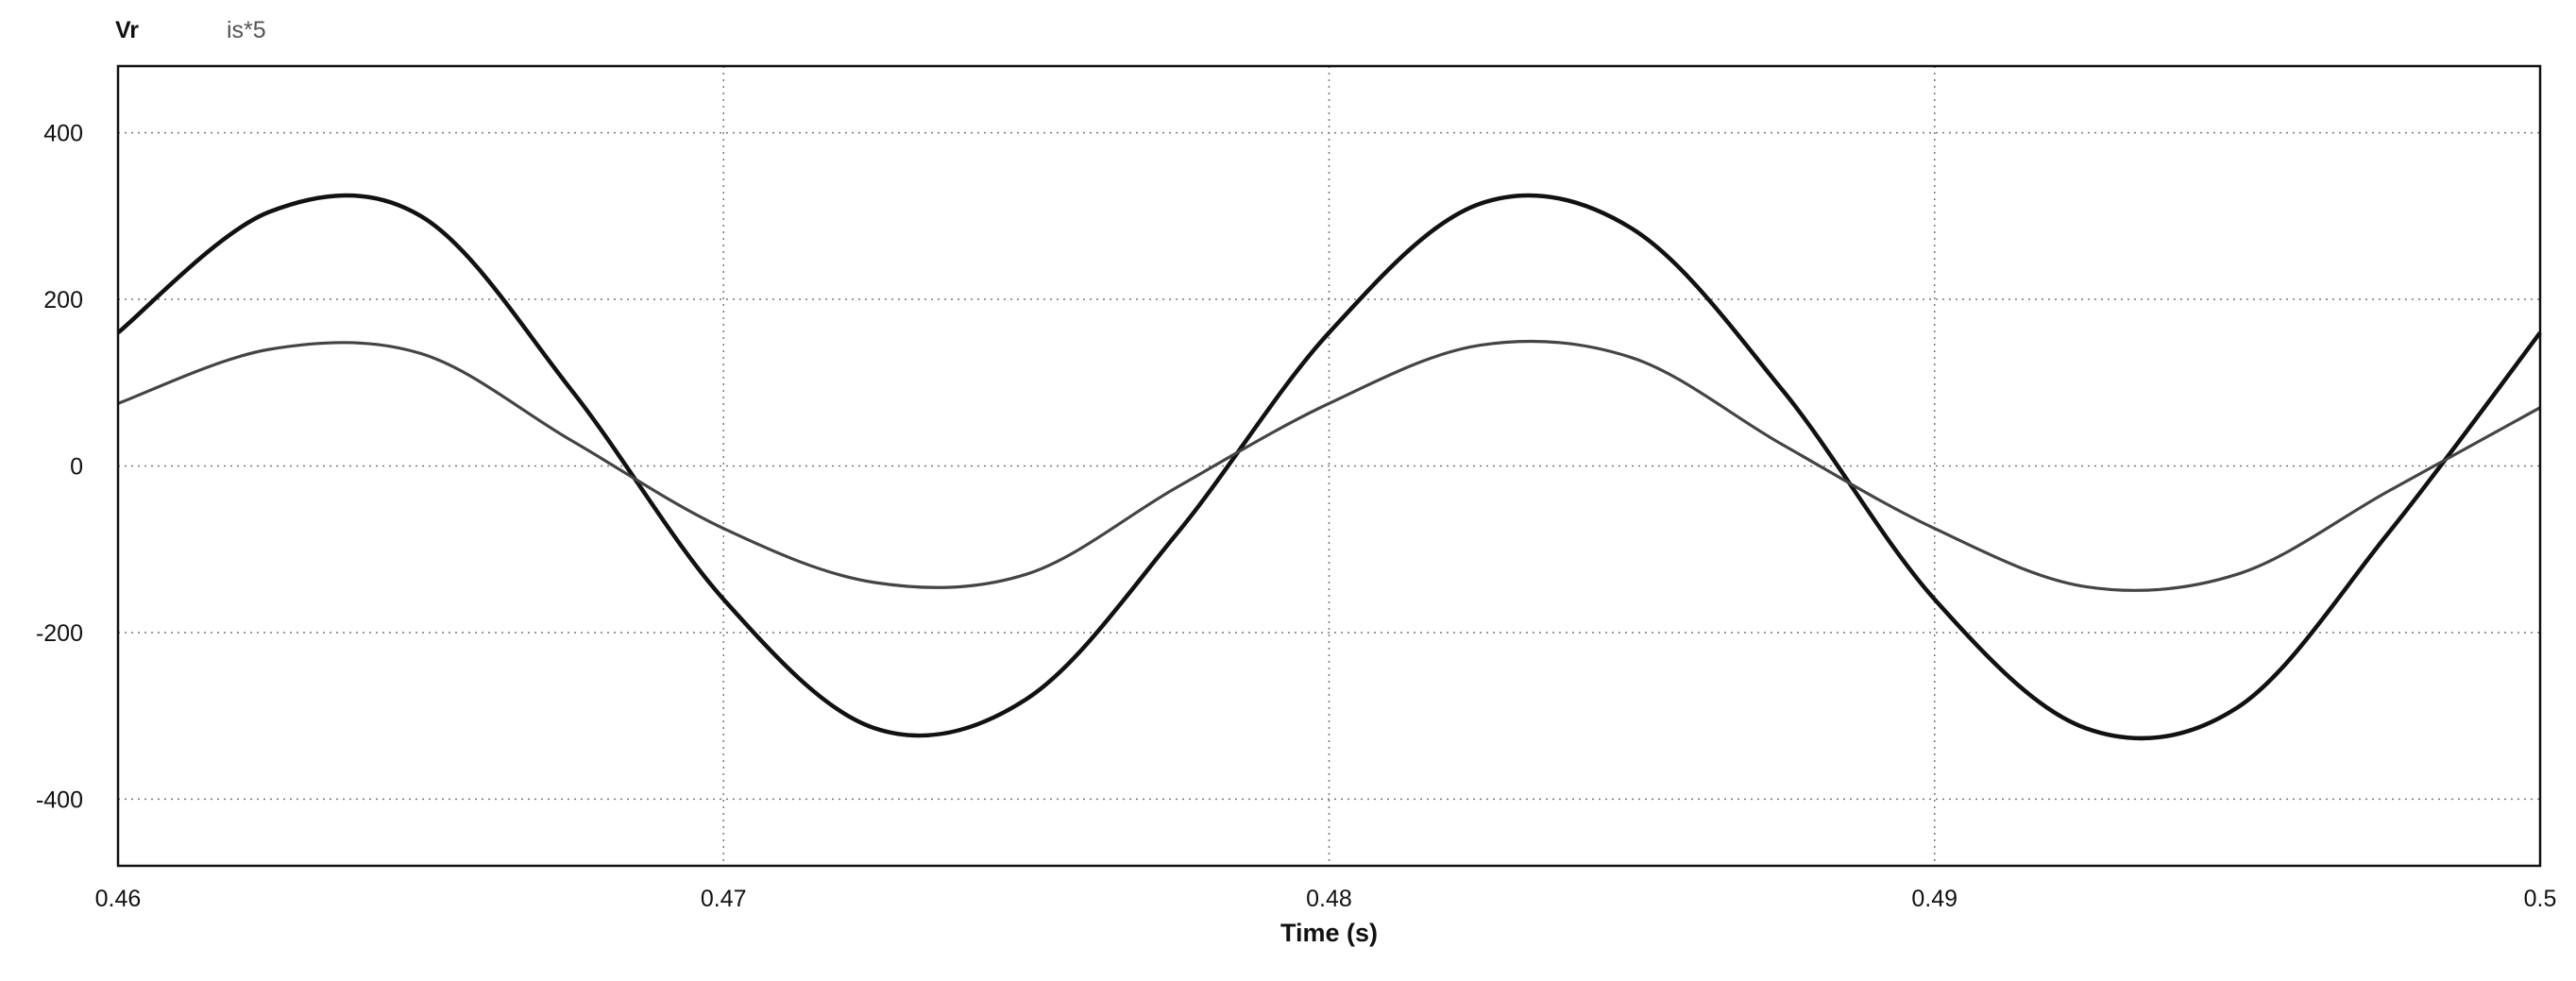  What do you see at coordinates (2540, 899) in the screenshot?
I see `x-tick-label: 0.5` at bounding box center [2540, 899].